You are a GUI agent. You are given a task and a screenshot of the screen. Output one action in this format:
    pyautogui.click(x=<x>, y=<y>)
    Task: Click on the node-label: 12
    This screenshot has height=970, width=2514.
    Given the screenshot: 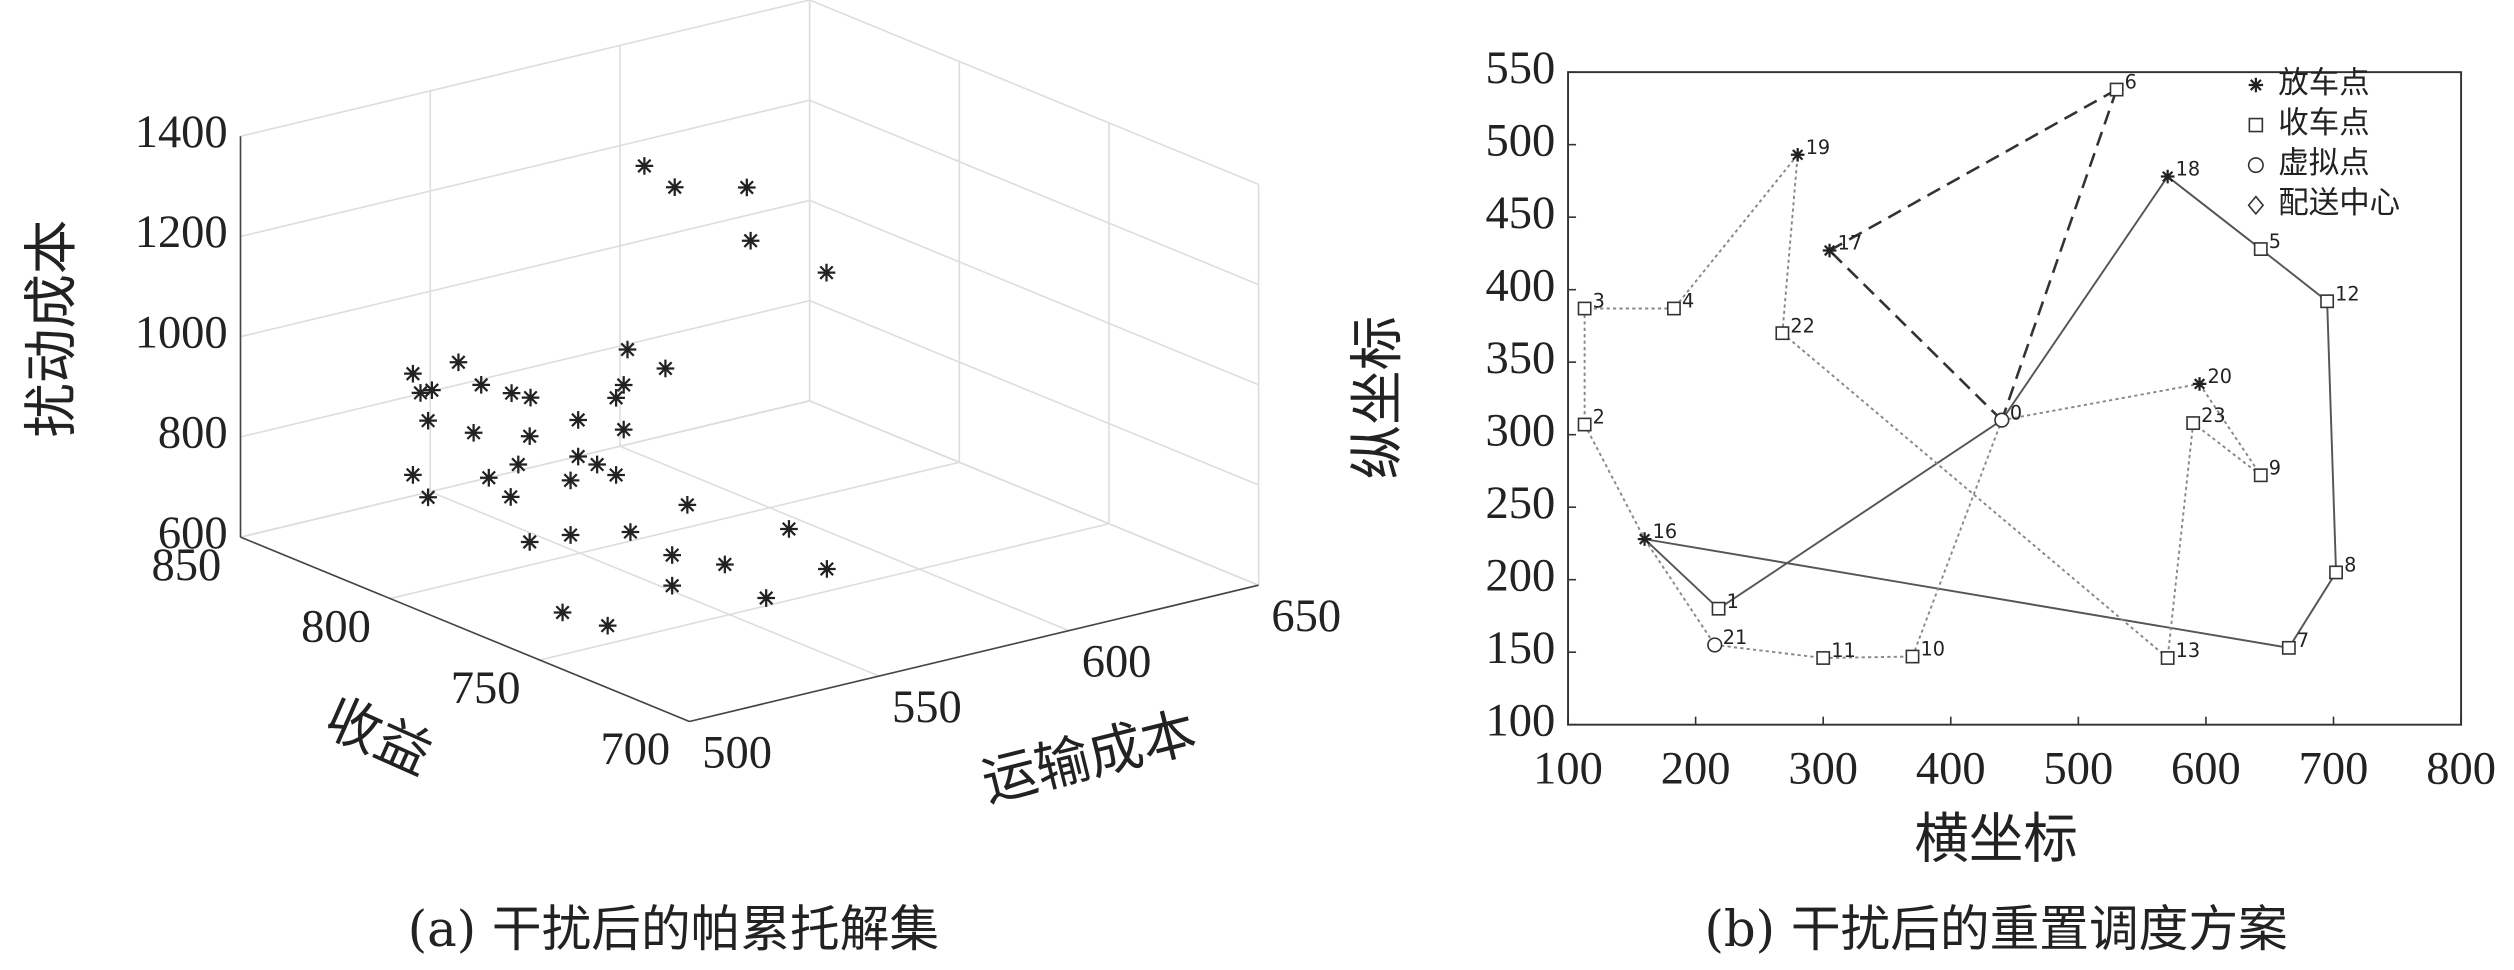 What is the action you would take?
    pyautogui.click(x=2347, y=293)
    